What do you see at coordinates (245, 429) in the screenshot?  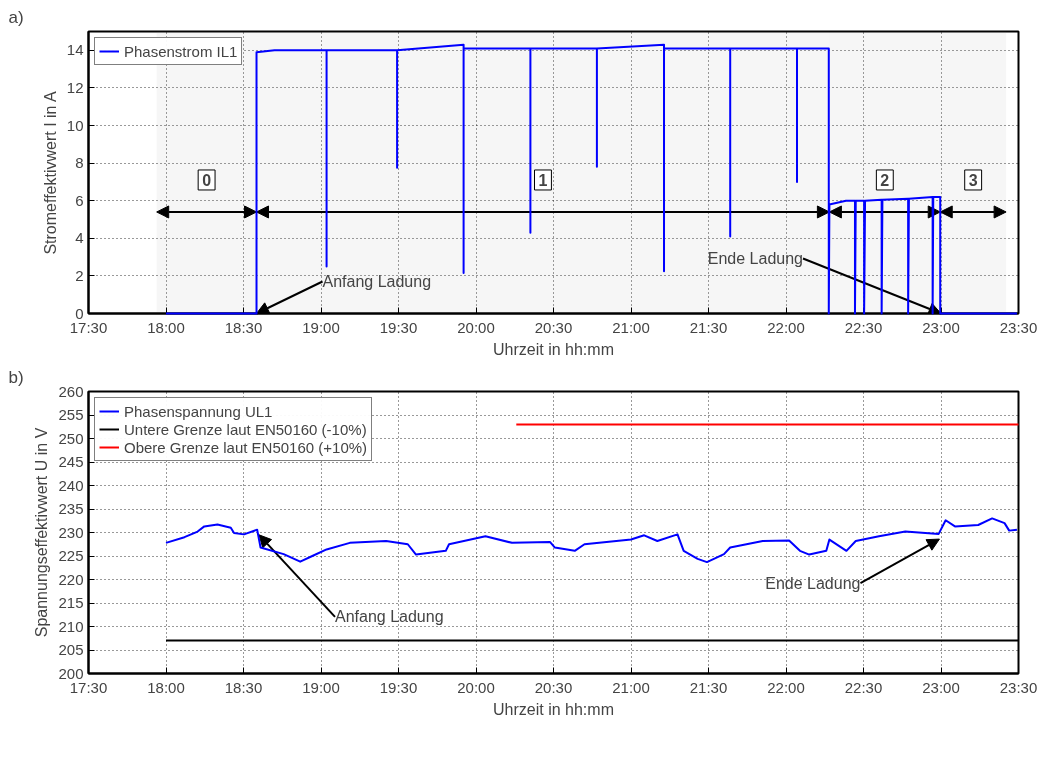 I see `legend-label: Untere Grenze laut EN50160 (-10%)` at bounding box center [245, 429].